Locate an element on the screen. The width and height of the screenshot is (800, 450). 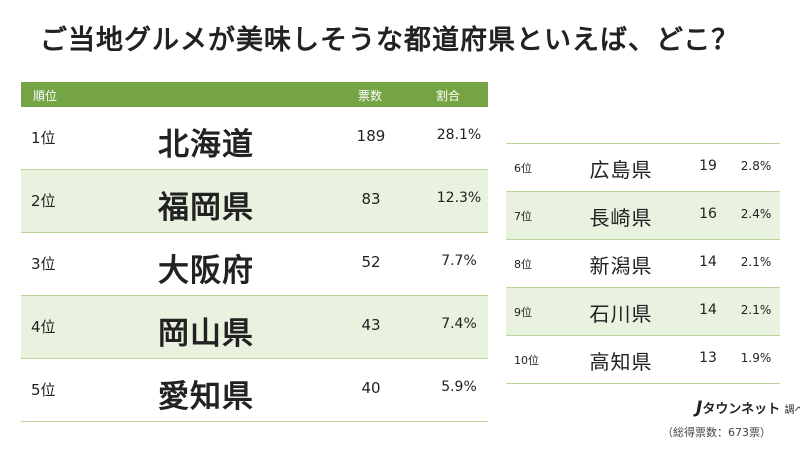
prefecture-cell: 福岡県 is located at coordinates (206, 208).